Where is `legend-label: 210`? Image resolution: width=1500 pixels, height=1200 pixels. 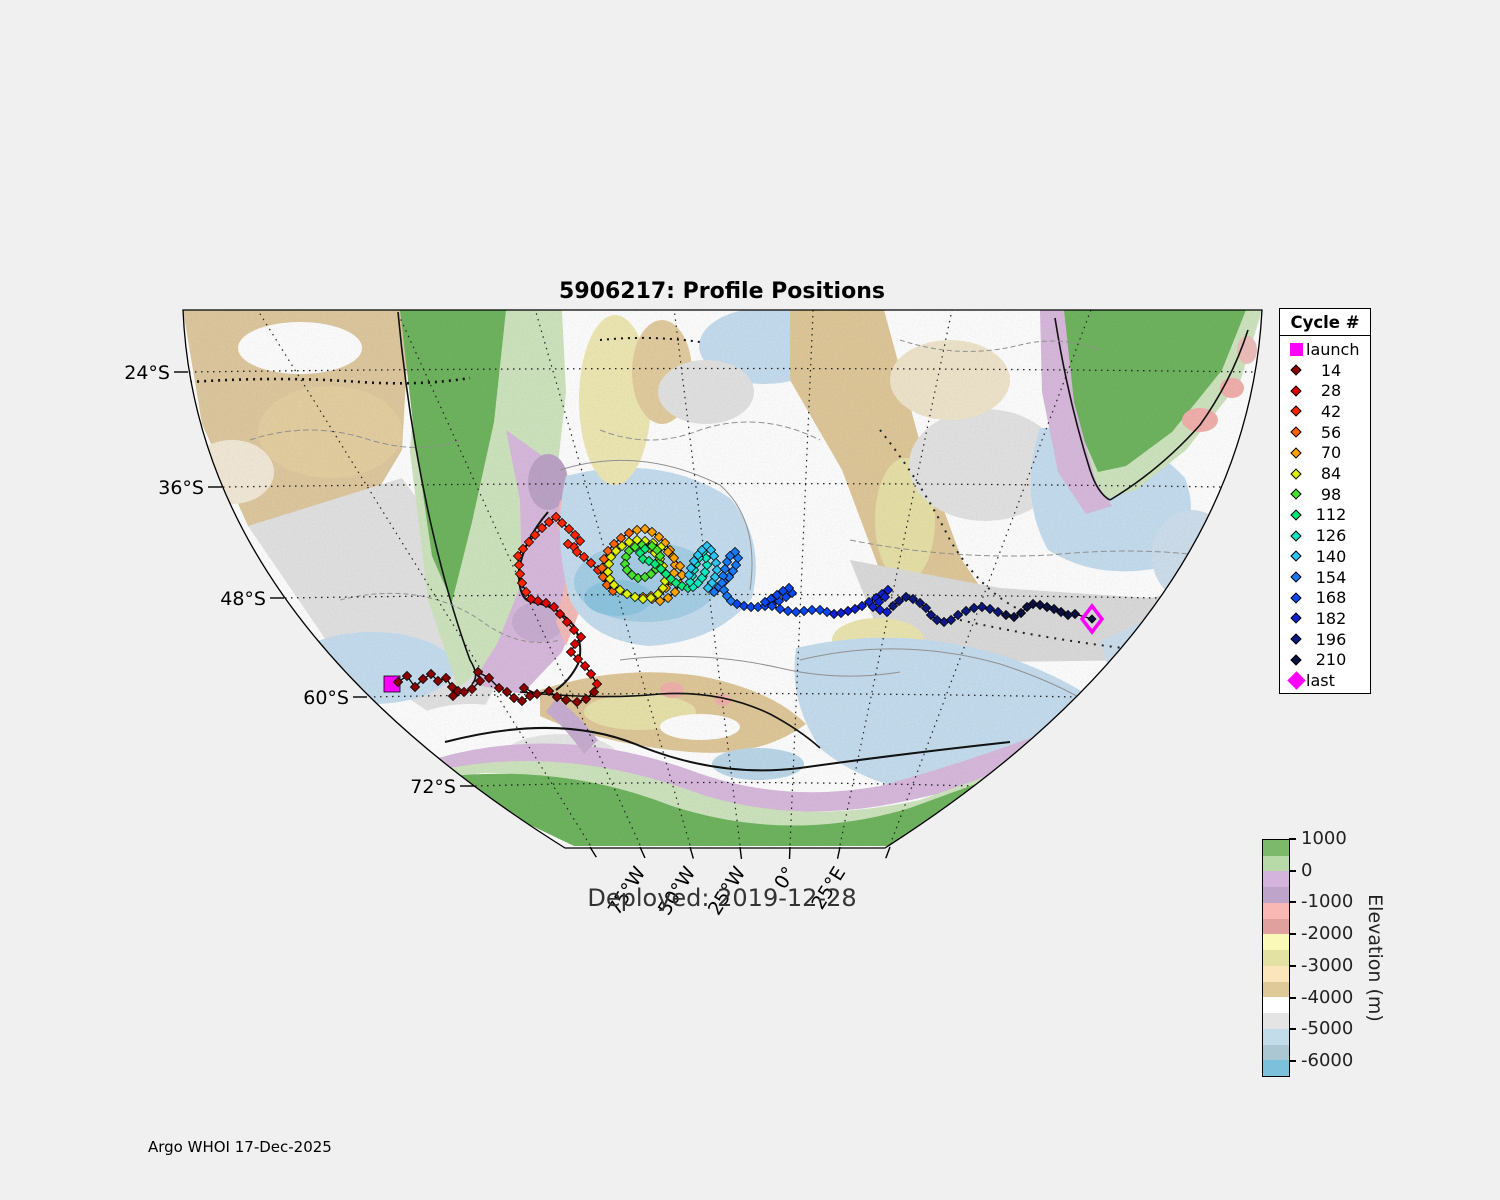 legend-label: 210 is located at coordinates (1331, 660).